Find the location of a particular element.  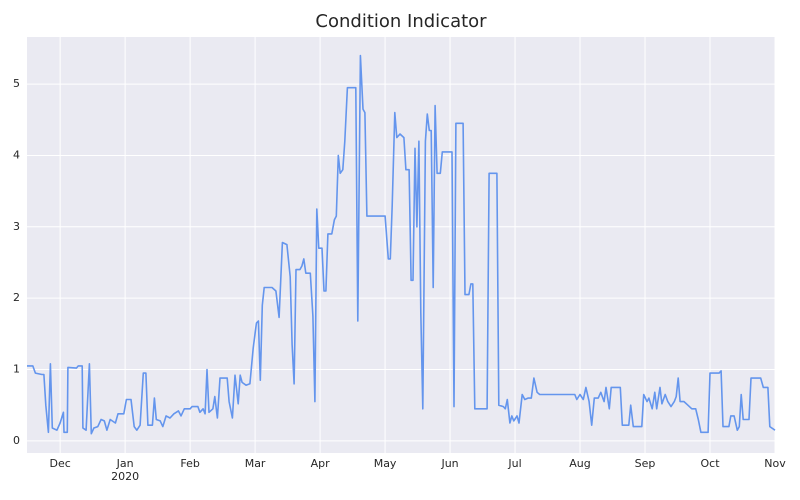

chart-title: Condition Indicator is located at coordinates (401, 21).